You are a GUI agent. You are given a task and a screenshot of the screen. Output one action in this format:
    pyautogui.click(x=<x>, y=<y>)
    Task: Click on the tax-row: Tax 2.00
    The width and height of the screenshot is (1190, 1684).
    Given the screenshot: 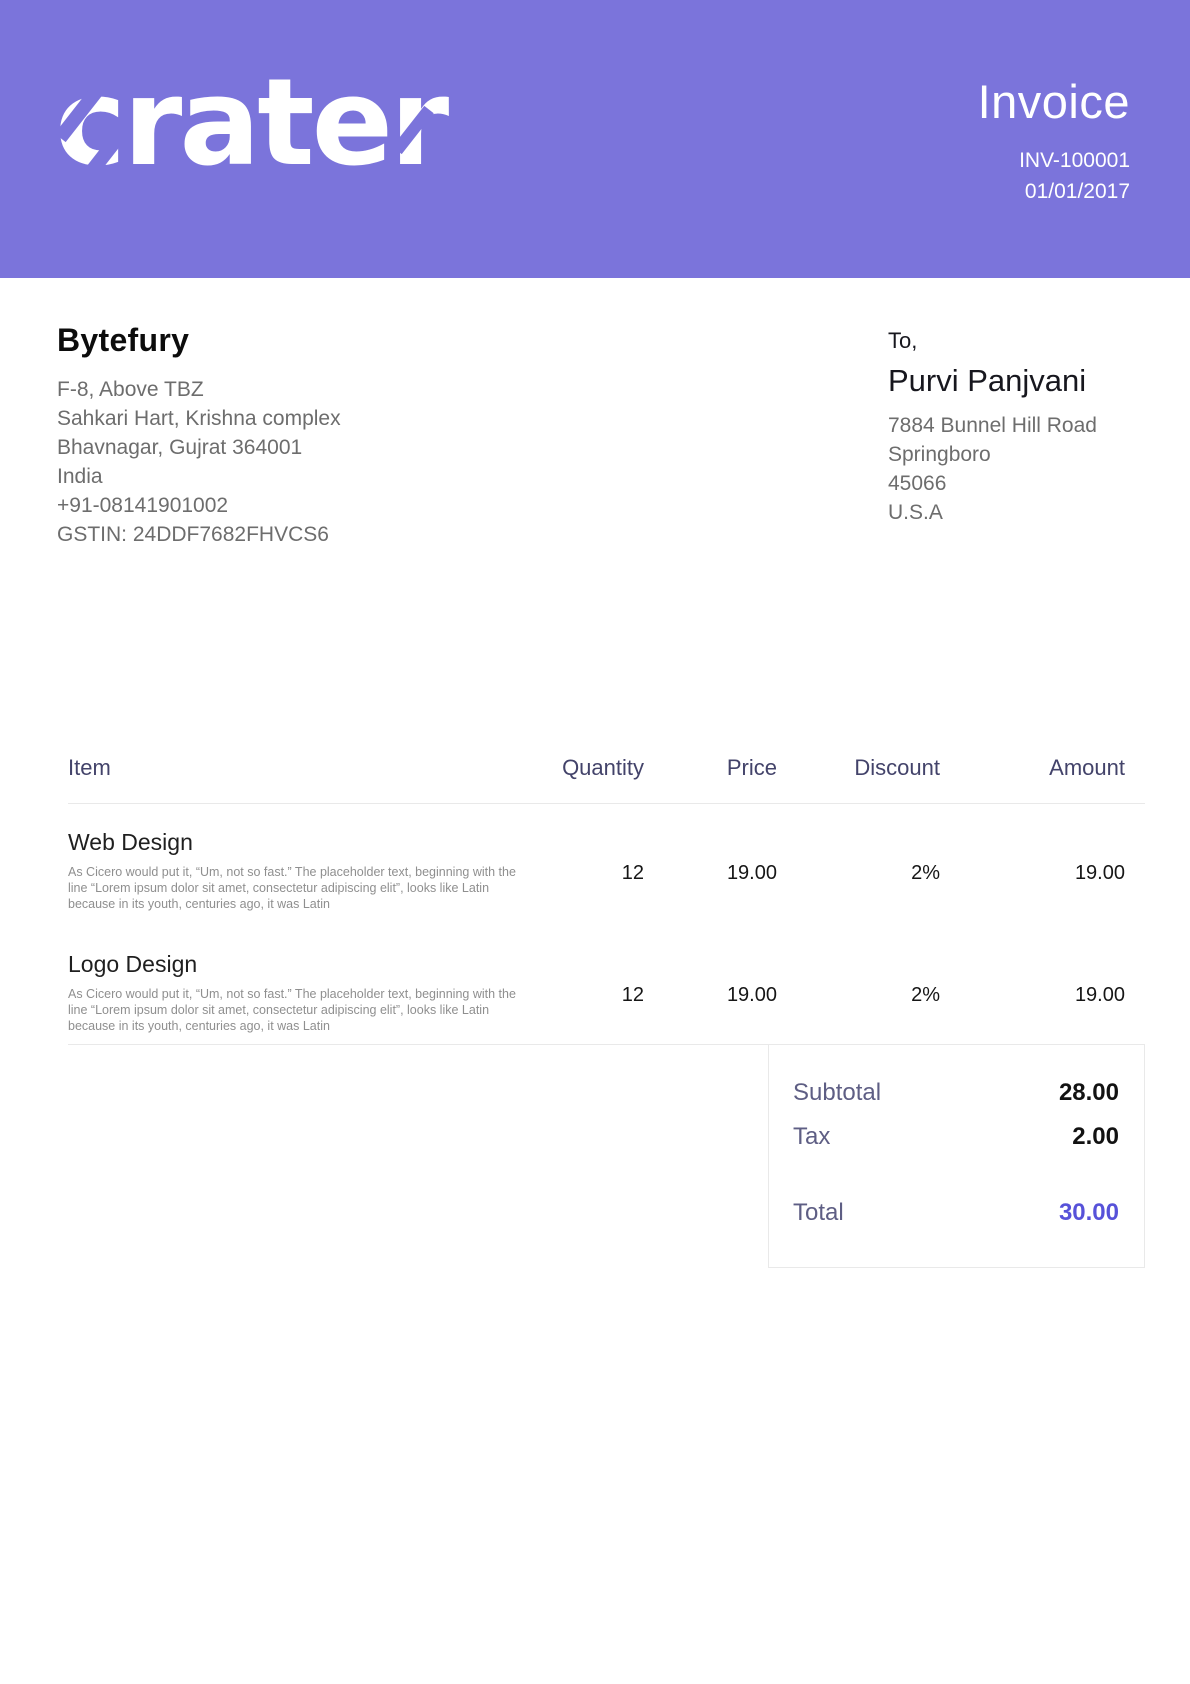 What is the action you would take?
    pyautogui.click(x=956, y=1137)
    